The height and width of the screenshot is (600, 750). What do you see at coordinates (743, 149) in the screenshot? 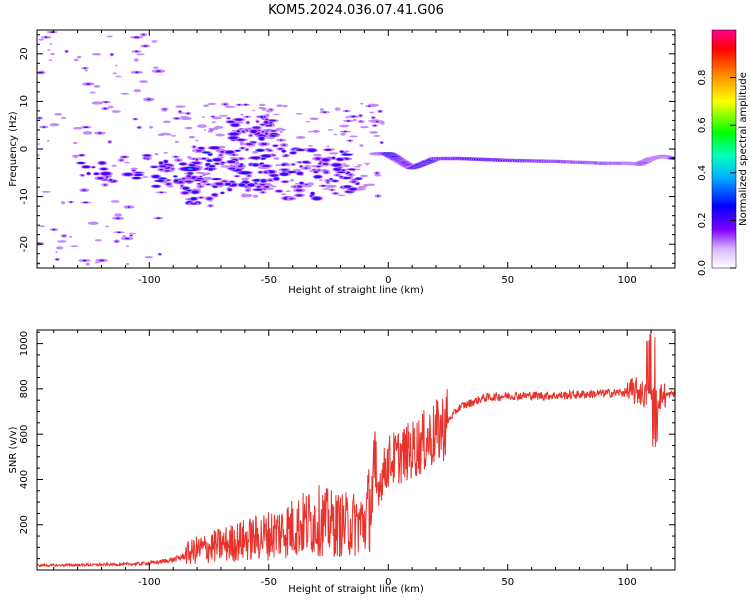
I see `colorbar-label: Normalized spectral amplitude` at bounding box center [743, 149].